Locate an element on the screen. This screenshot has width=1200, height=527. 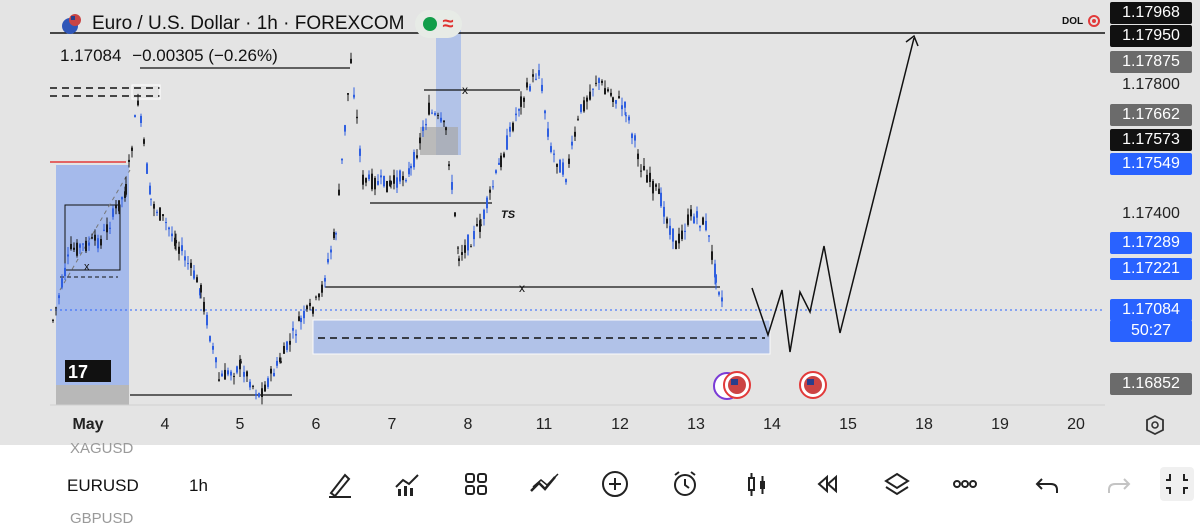
more-icon is located at coordinates (965, 484).